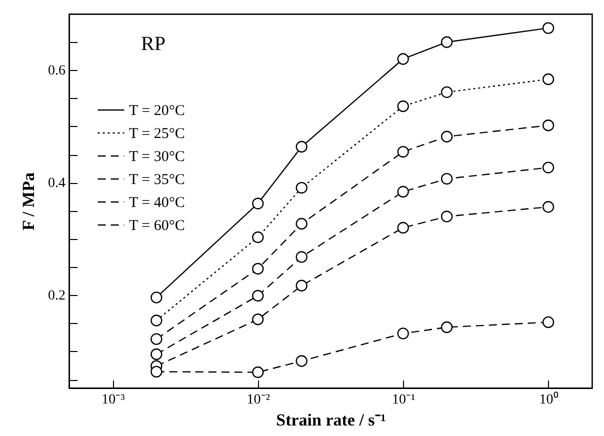  What do you see at coordinates (157, 226) in the screenshot?
I see `legend-label: T = 60°C` at bounding box center [157, 226].